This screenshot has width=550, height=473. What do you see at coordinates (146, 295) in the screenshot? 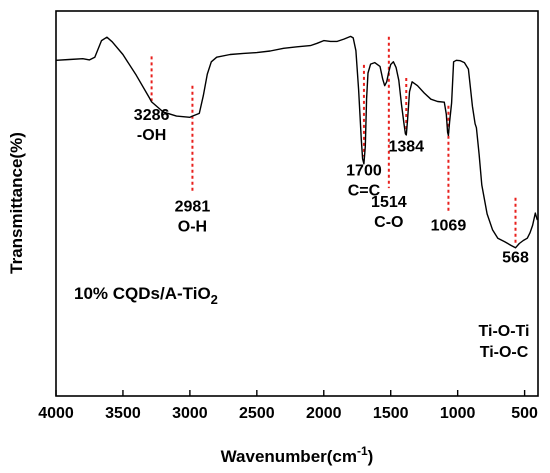
I see `sample-label: 10% CQDs/A-TiO2` at bounding box center [146, 295].